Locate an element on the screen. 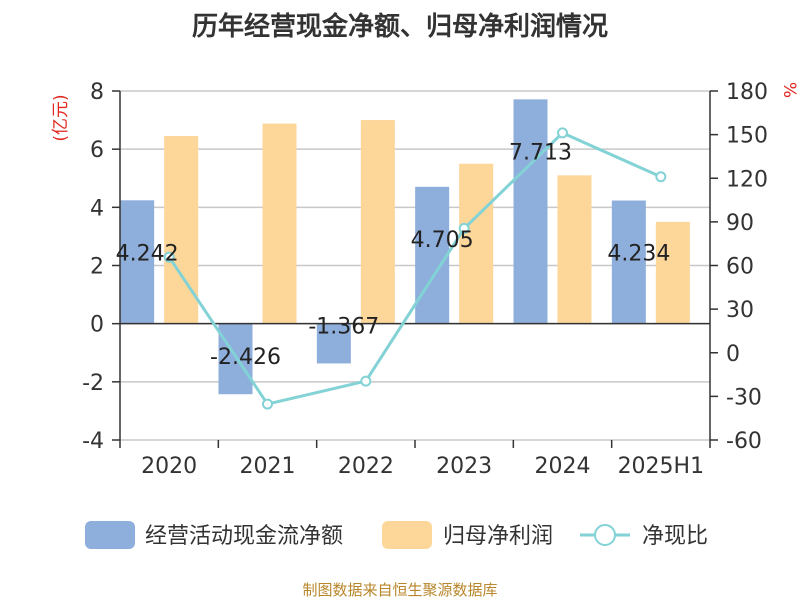 This screenshot has height=600, width=800. x-tick-label: 2023 is located at coordinates (464, 466).